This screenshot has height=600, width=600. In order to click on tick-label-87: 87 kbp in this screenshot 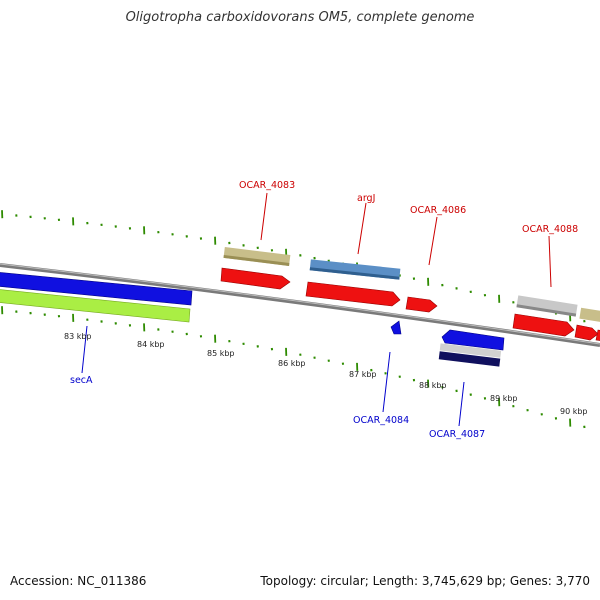, I will do `click(363, 374)`.